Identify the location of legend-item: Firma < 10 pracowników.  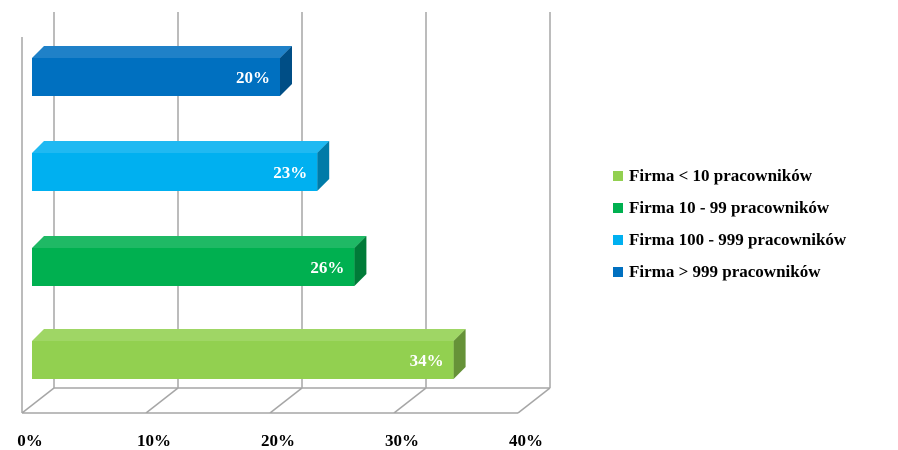
(755, 176).